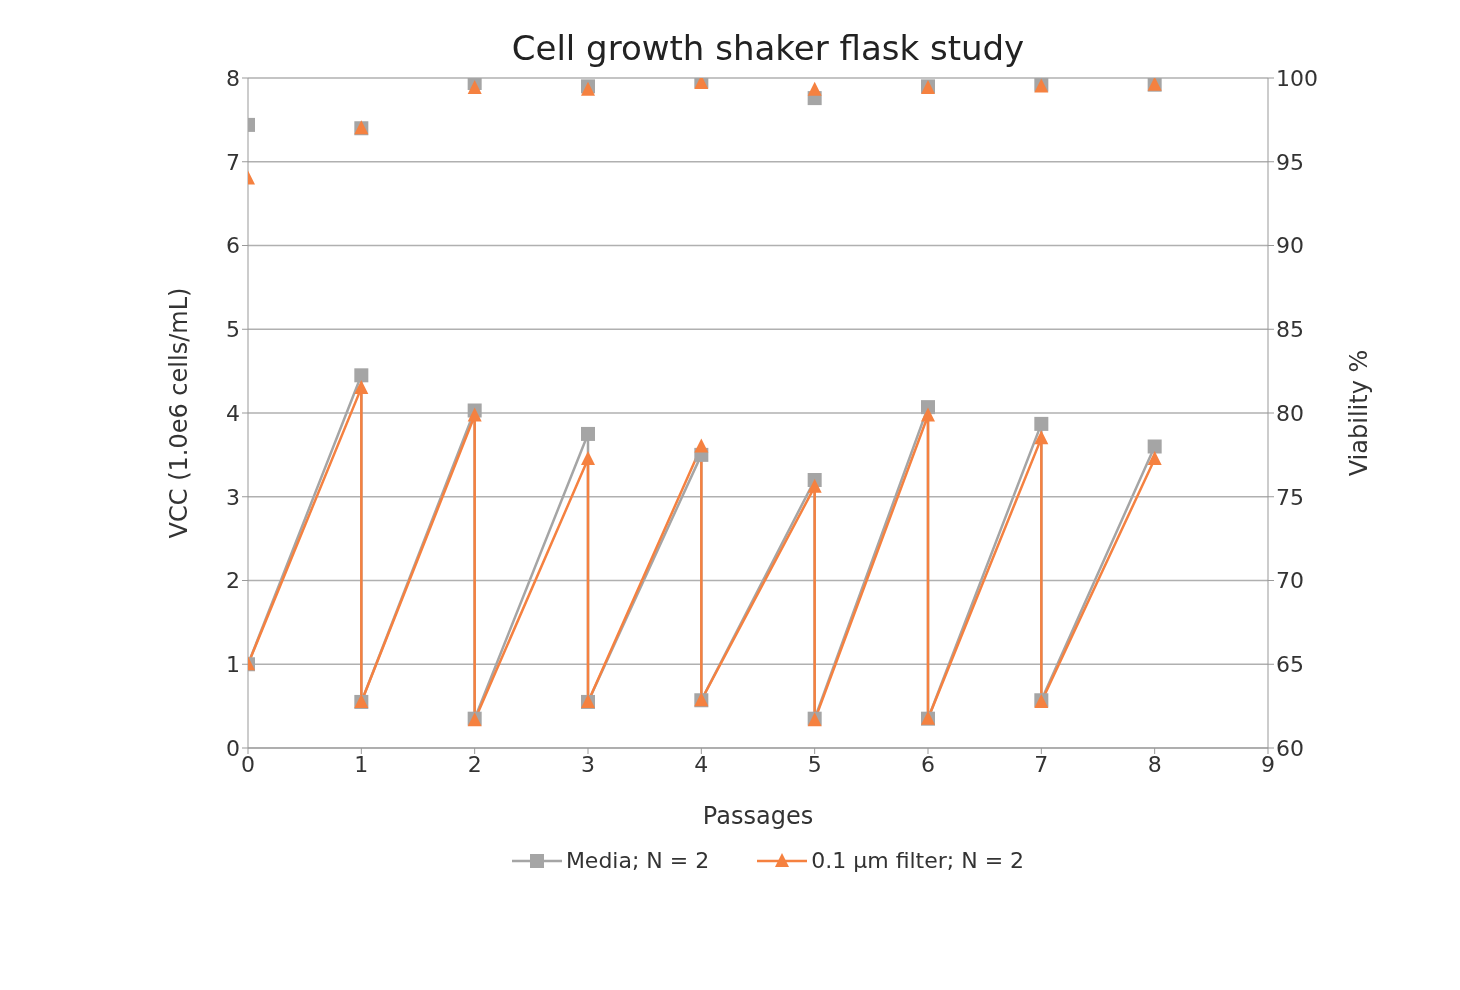 The height and width of the screenshot is (990, 1460). What do you see at coordinates (233, 497) in the screenshot?
I see `y-tick-label: 3` at bounding box center [233, 497].